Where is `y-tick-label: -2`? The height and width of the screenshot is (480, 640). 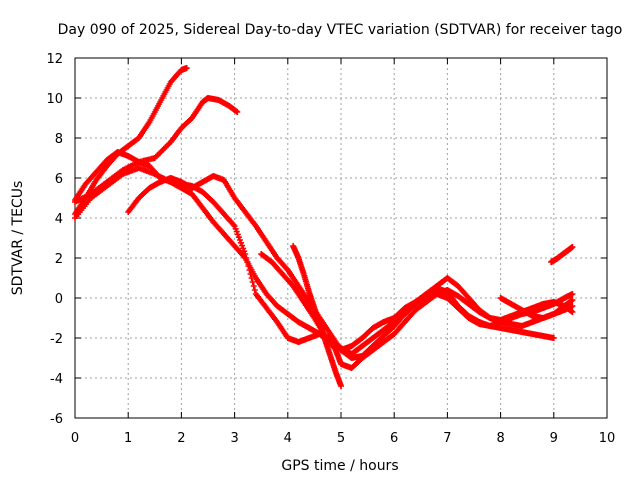
y-tick-label: -2 is located at coordinates (56, 339).